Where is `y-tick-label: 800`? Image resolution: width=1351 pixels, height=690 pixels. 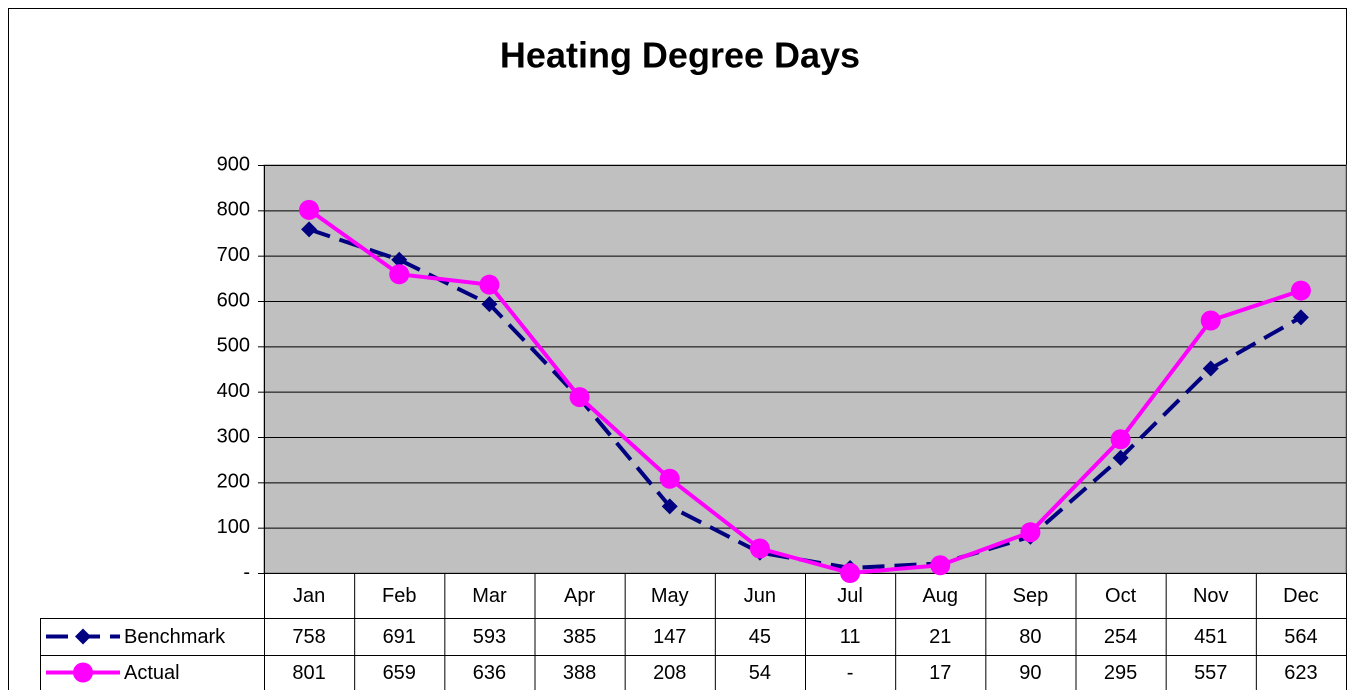 y-tick-label: 800 is located at coordinates (233, 210).